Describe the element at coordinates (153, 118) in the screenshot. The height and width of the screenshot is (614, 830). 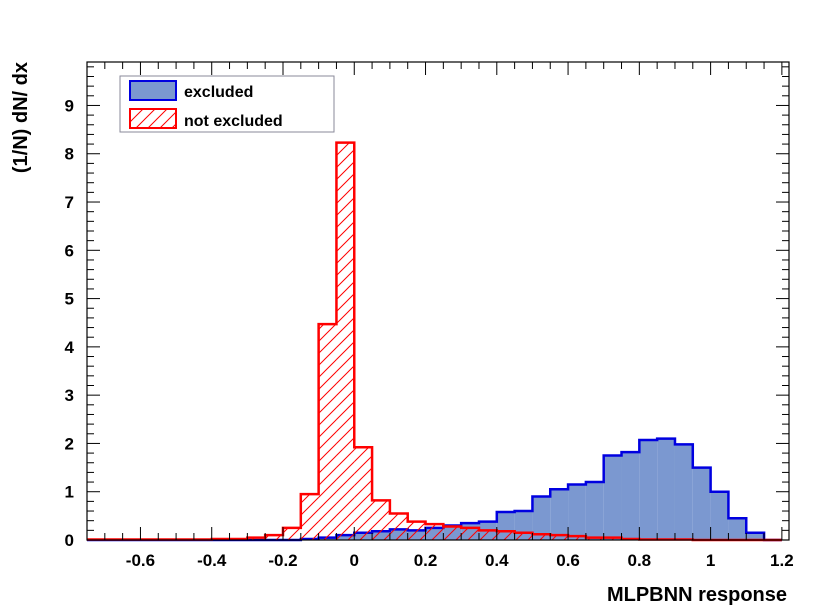
I see `legend-swatch-not-excluded` at that location.